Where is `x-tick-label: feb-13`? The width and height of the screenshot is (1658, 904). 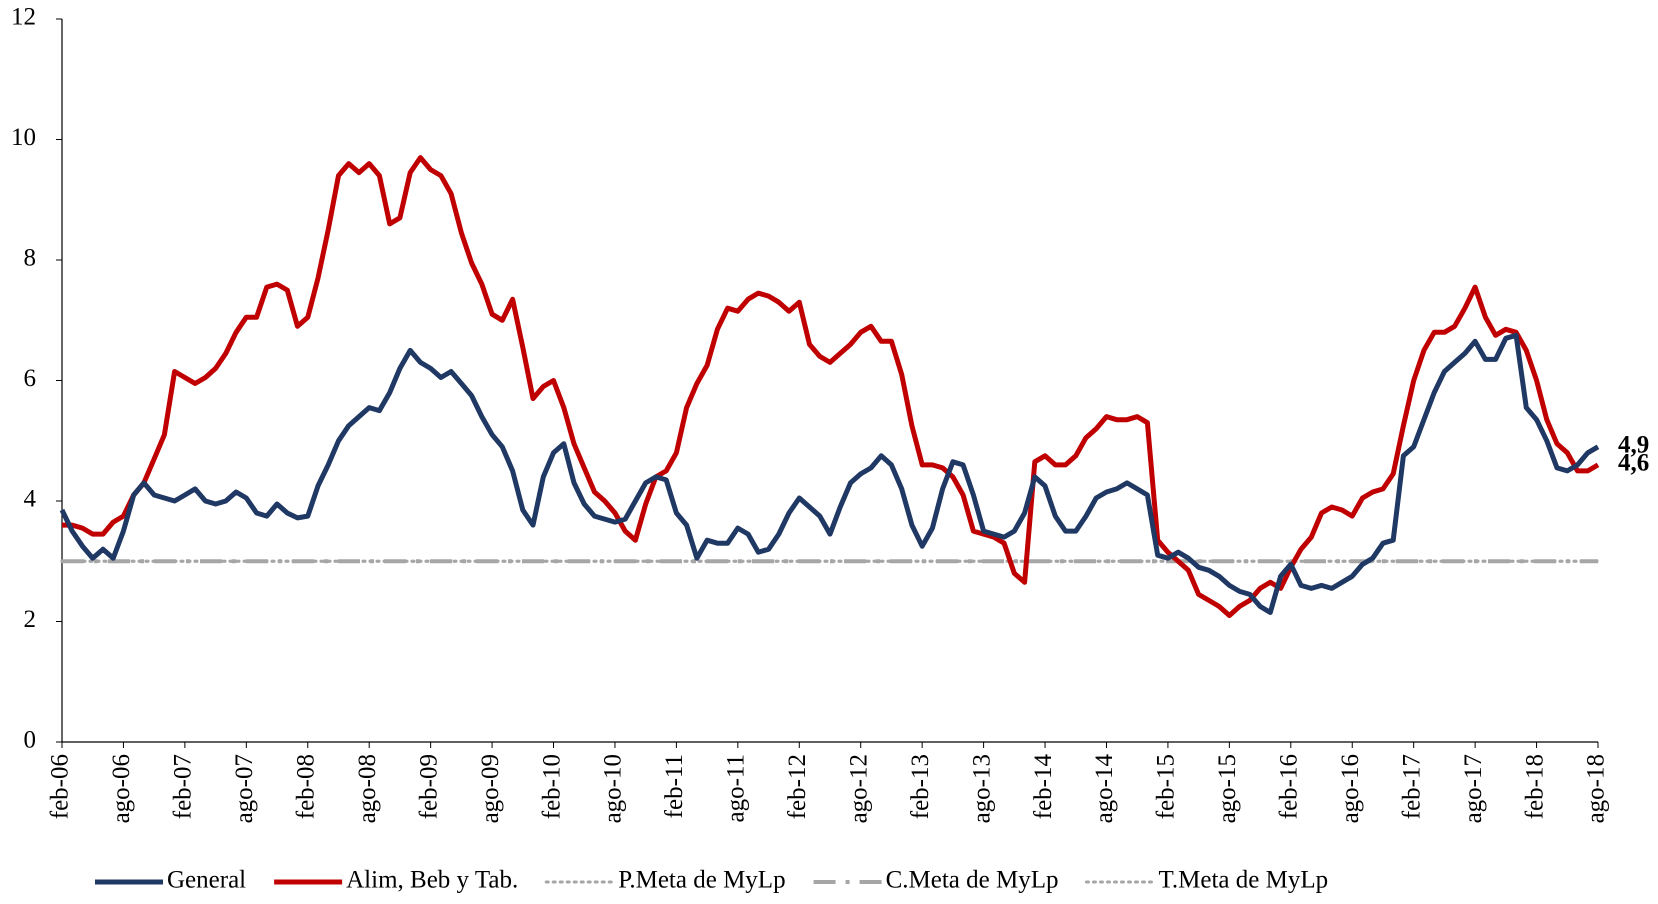 x-tick-label: feb-13 is located at coordinates (920, 786).